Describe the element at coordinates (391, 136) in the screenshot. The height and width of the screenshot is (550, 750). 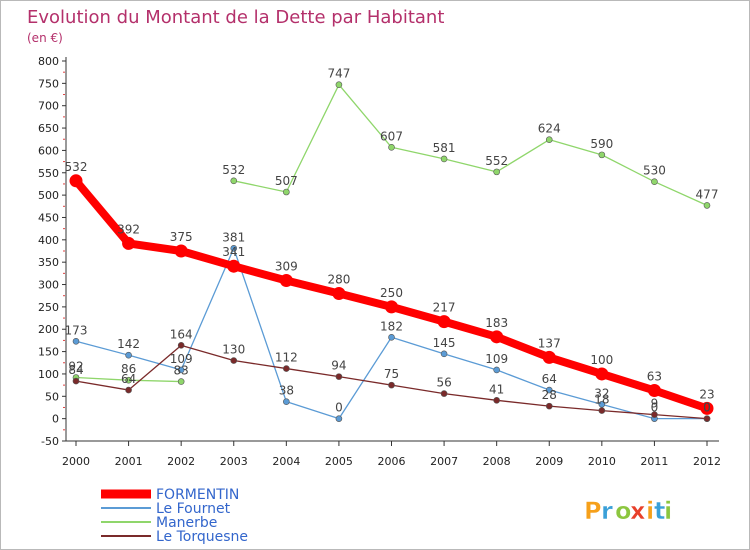
I see `data-label: 607` at that location.